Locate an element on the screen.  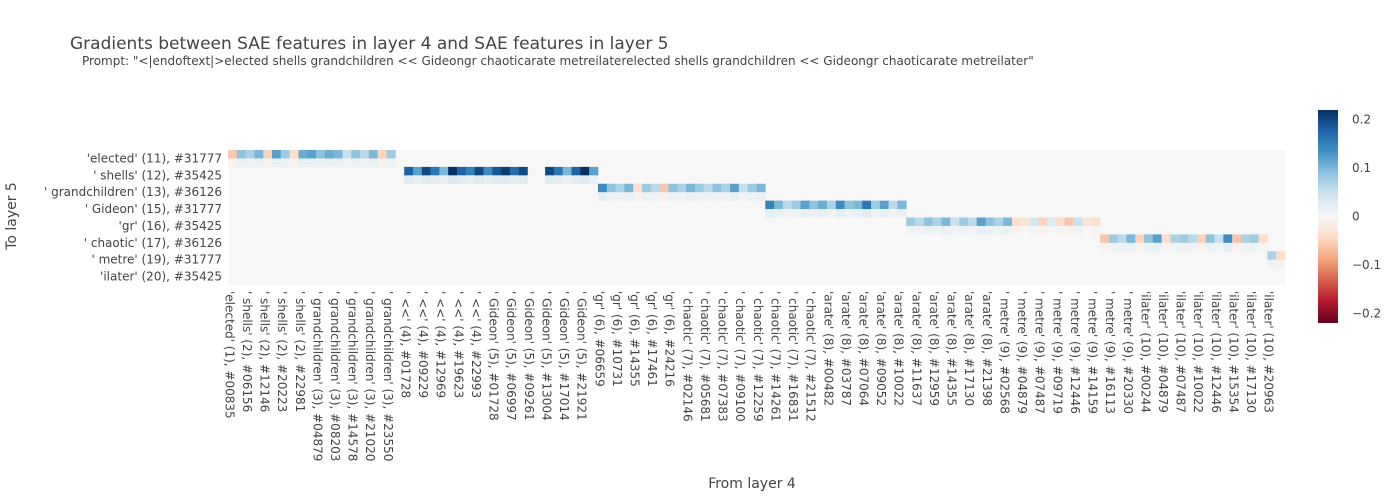
colorbar-ticks: 0.2 0.1 0 −0.1 −0.2 is located at coordinates (1366, 217).